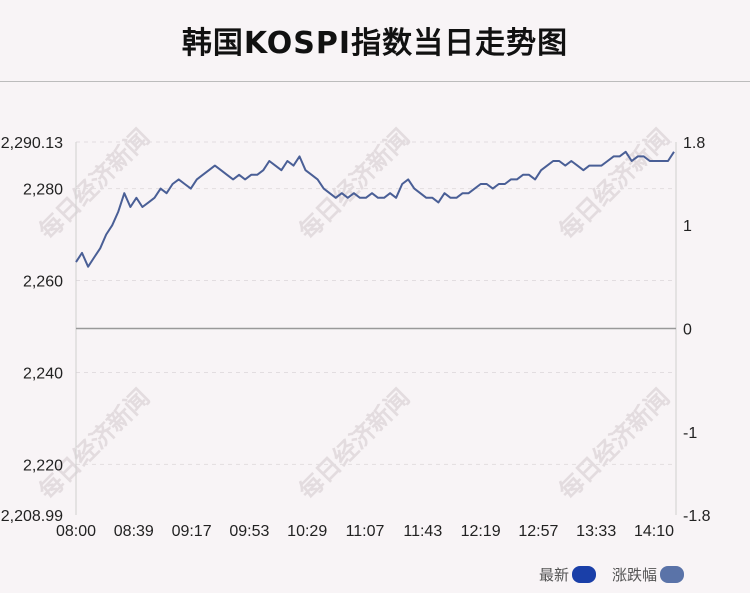 This screenshot has height=593, width=750. I want to click on x-tick-label: 13:33, so click(596, 531).